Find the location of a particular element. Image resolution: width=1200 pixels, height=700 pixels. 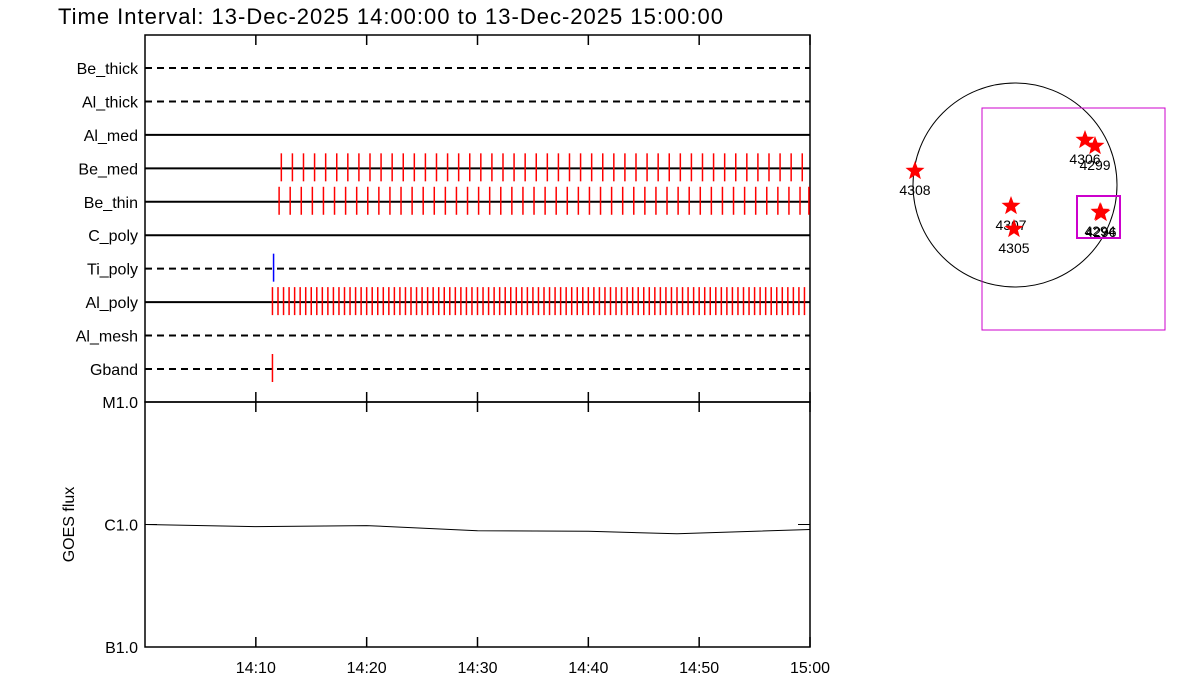

x-tick-label: 14:20 is located at coordinates (367, 668).